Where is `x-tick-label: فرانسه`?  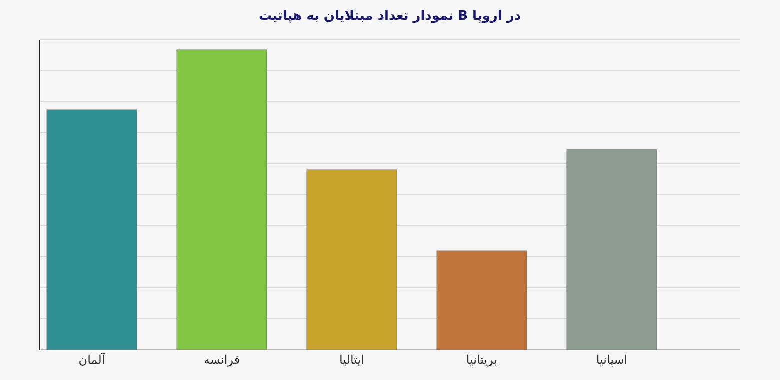
x-tick-label: فرانسه is located at coordinates (222, 360).